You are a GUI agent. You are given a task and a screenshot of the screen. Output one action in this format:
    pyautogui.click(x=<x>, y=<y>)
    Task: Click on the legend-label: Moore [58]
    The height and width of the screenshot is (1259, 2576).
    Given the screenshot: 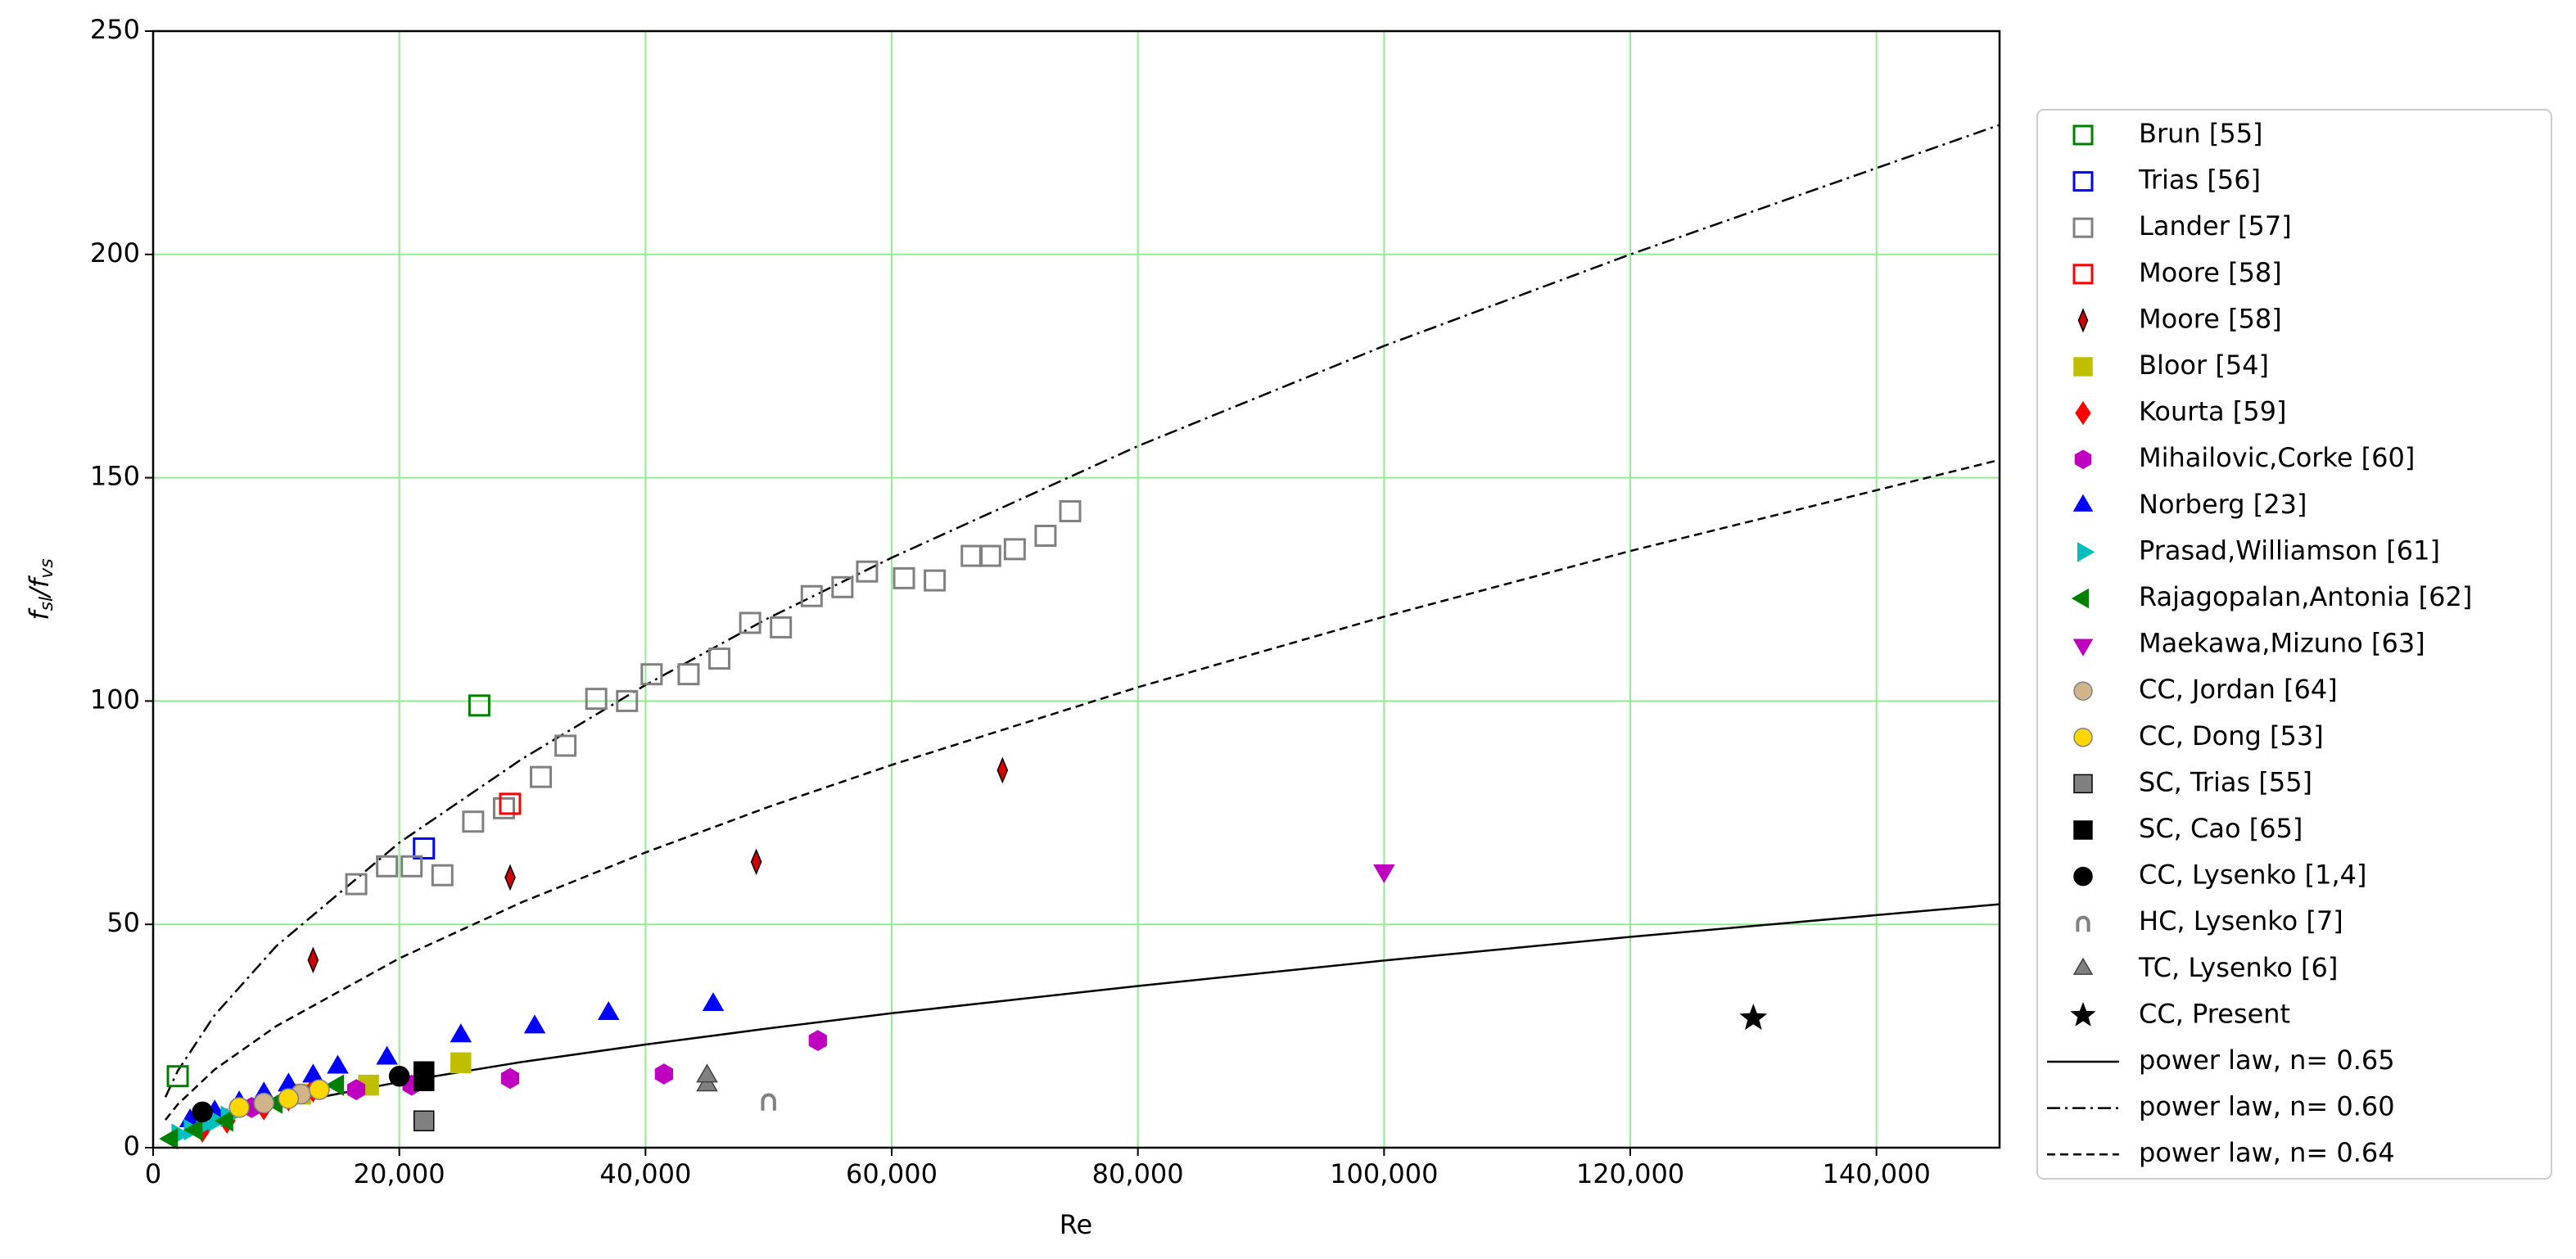 What is the action you would take?
    pyautogui.click(x=2210, y=272)
    